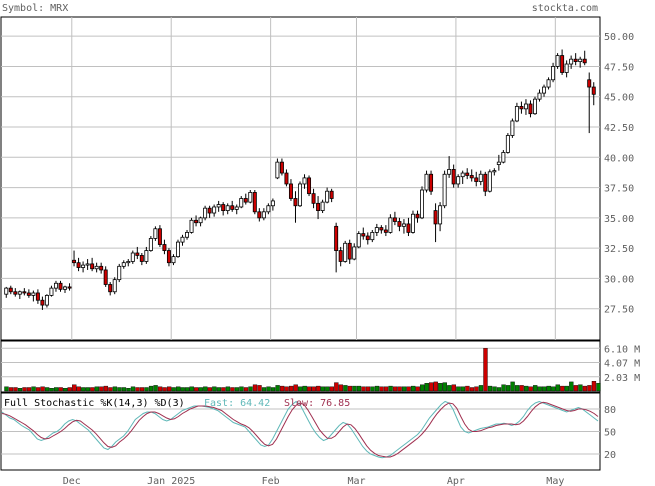  What do you see at coordinates (300, 429) in the screenshot?
I see `stochastic-fast-line` at bounding box center [300, 429].